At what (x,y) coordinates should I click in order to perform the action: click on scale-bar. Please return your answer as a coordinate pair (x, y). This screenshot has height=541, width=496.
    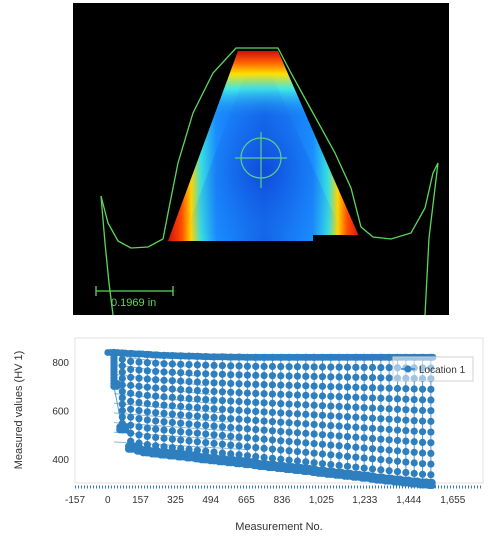
    Looking at the image, I should click on (134, 291).